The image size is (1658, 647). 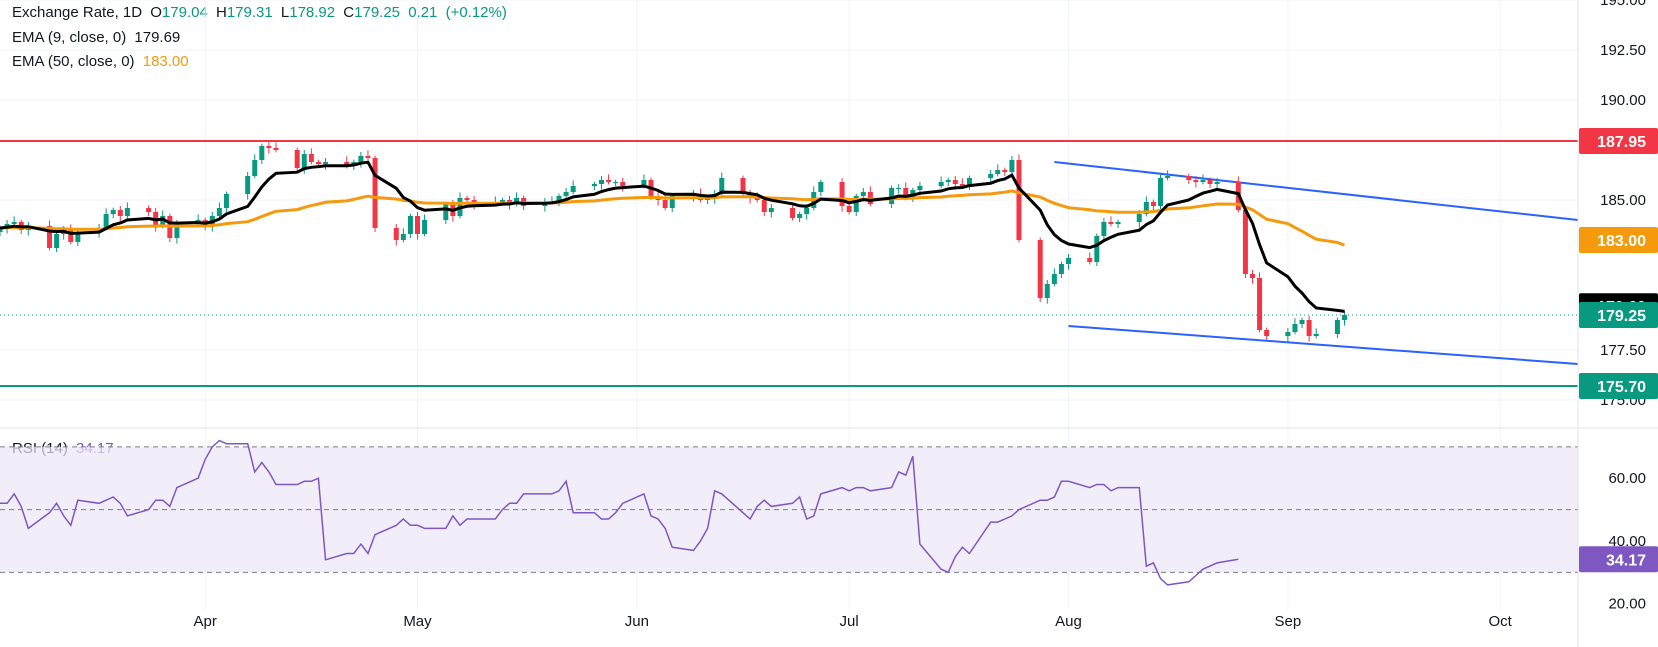 I want to click on rsi-value-tag: 34.17, so click(x=1618, y=559).